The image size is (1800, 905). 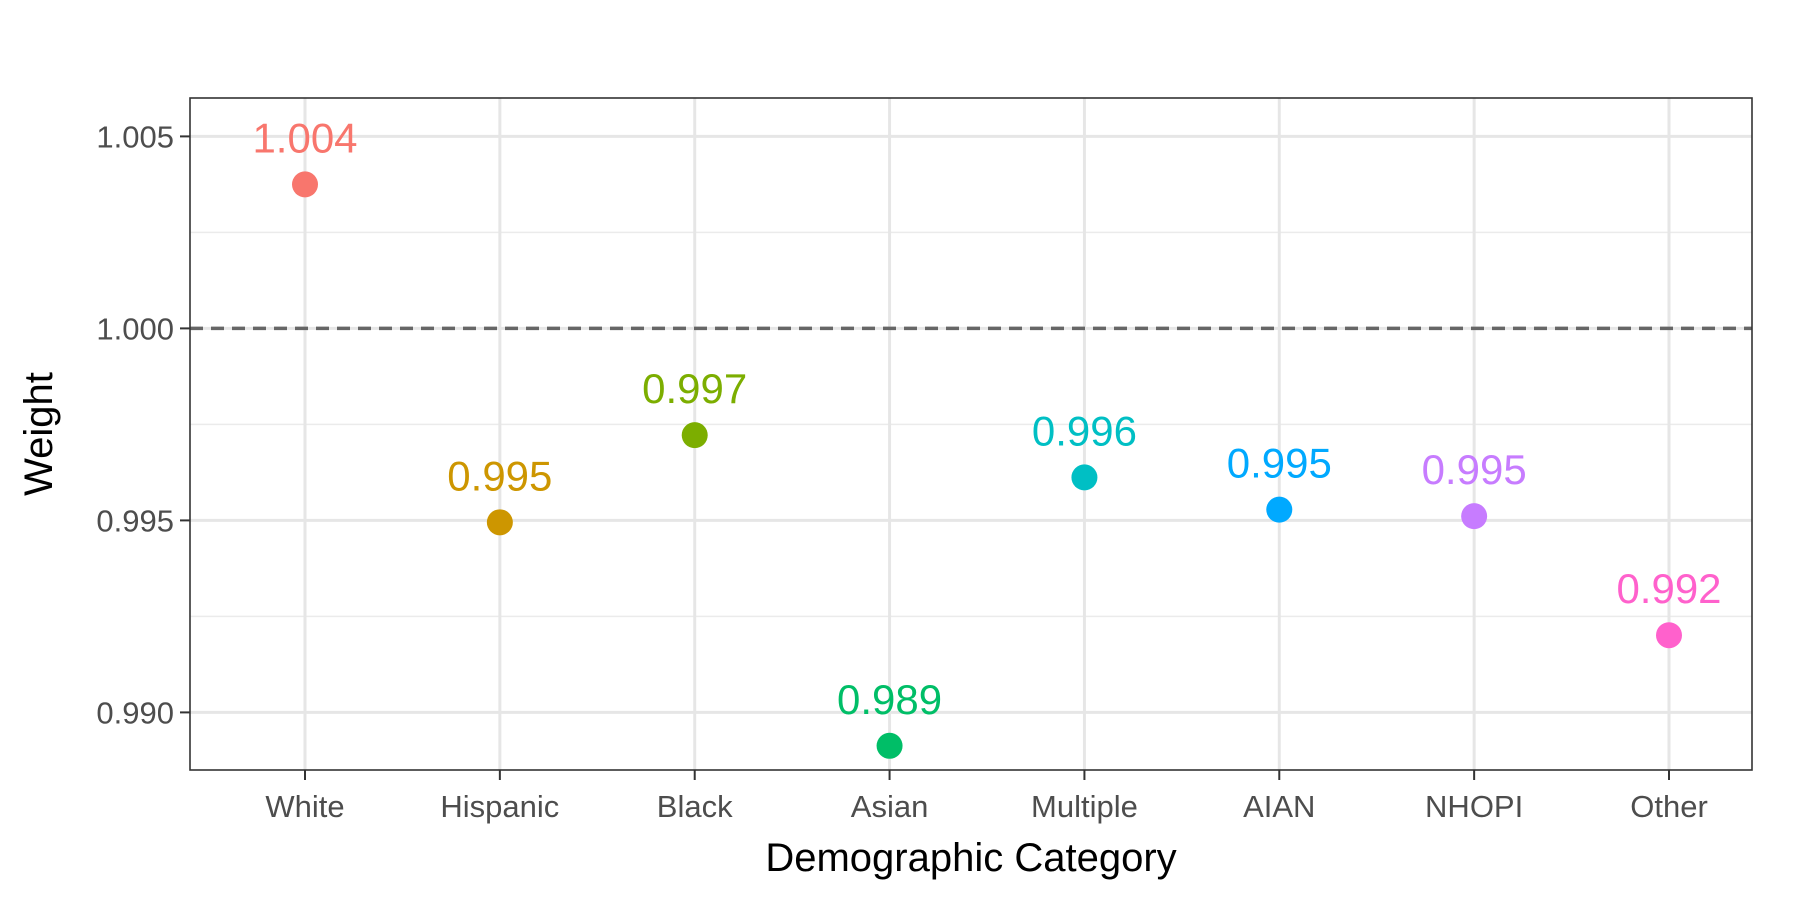 What do you see at coordinates (970, 858) in the screenshot?
I see `x-axis-title: Demographic Category` at bounding box center [970, 858].